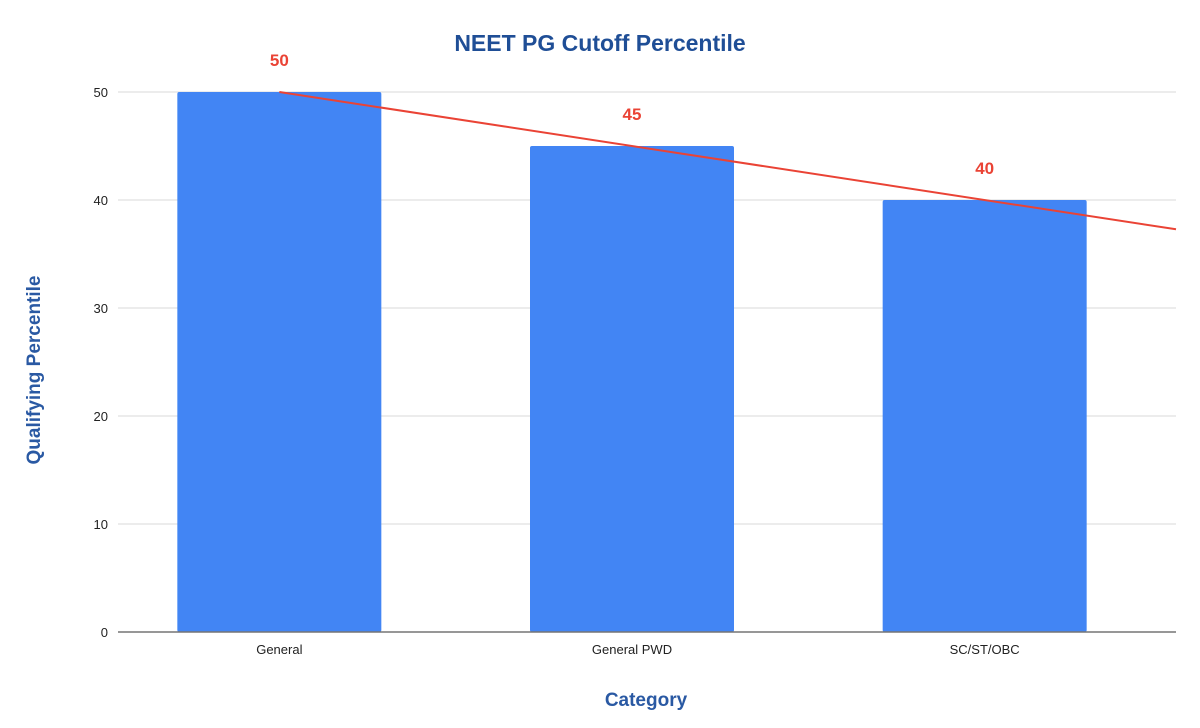 This screenshot has width=1200, height=728. Describe the element at coordinates (279, 362) in the screenshot. I see `bar-general` at that location.